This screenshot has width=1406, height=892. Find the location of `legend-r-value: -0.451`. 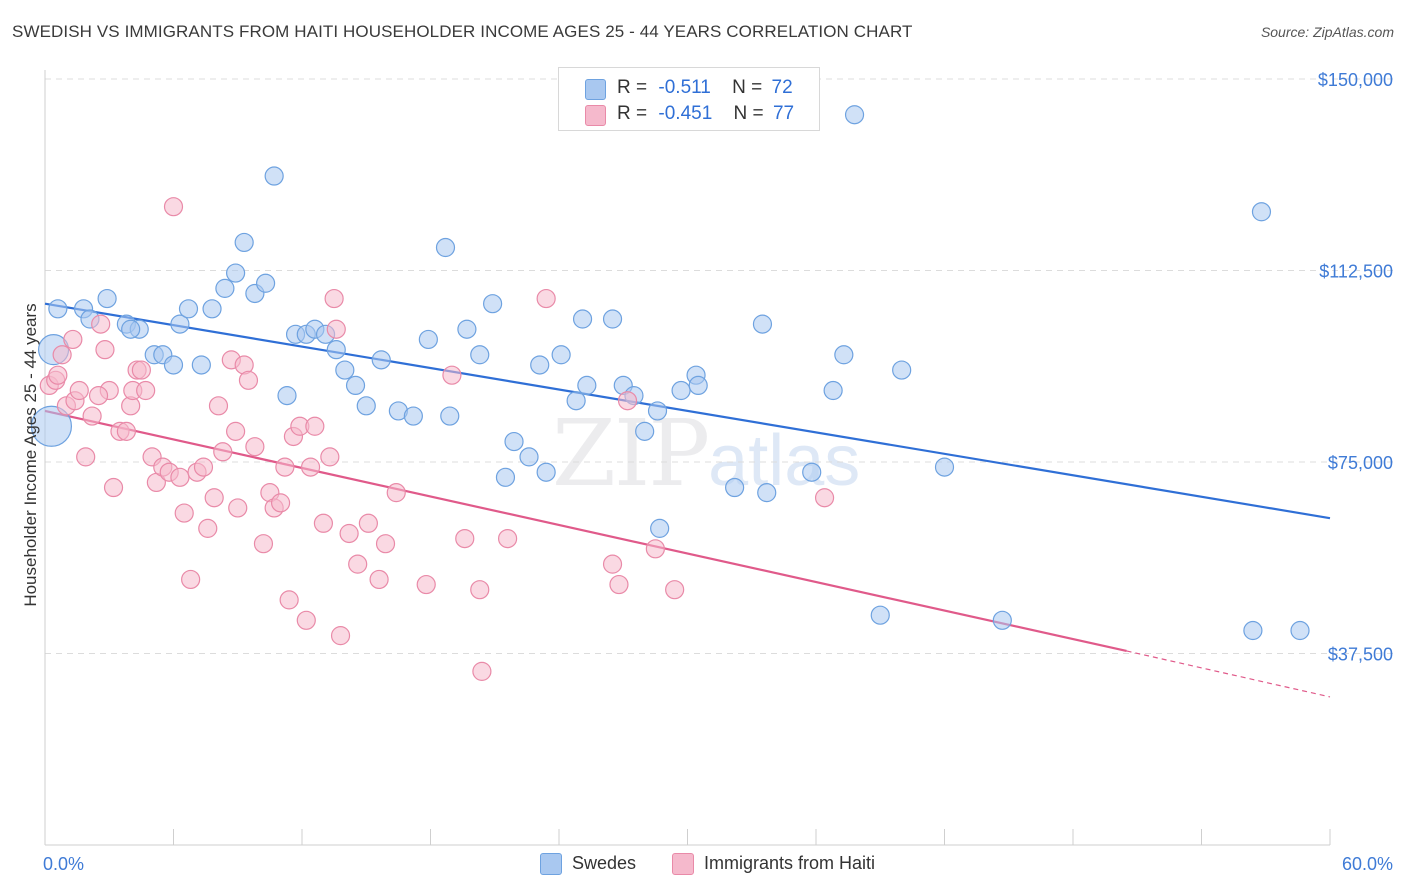

legend-r-value: -0.451 is located at coordinates (685, 113).